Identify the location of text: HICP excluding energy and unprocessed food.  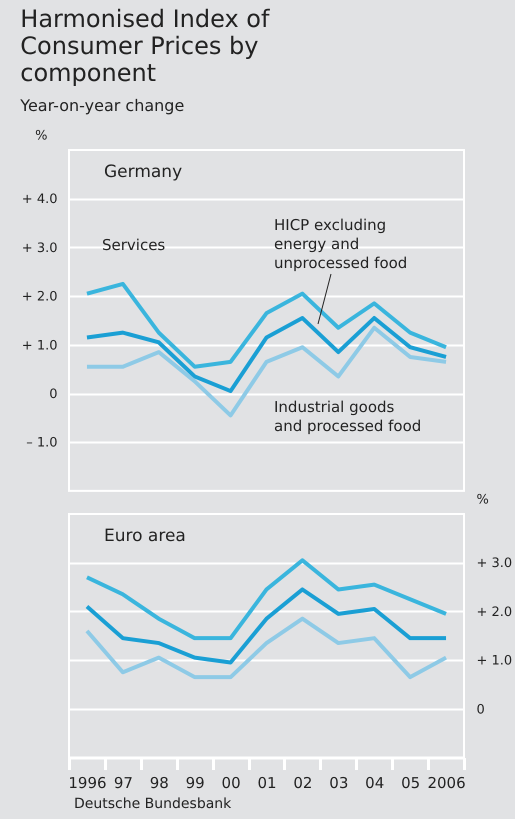
(341, 244).